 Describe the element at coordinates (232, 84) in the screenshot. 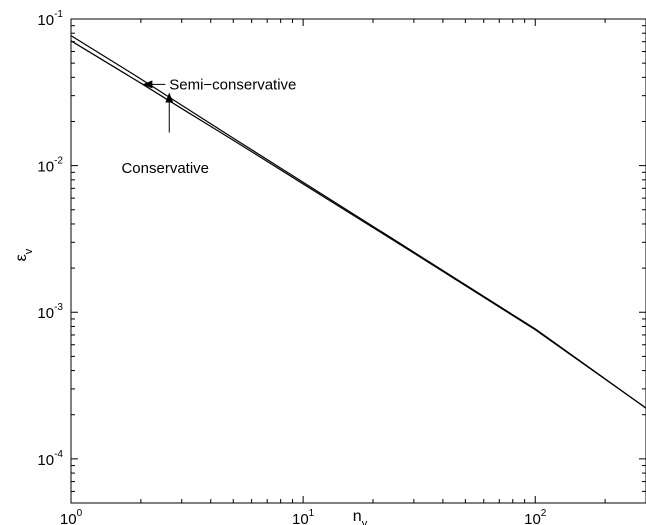

I see `annotation-label-1: Semi−conservative` at that location.